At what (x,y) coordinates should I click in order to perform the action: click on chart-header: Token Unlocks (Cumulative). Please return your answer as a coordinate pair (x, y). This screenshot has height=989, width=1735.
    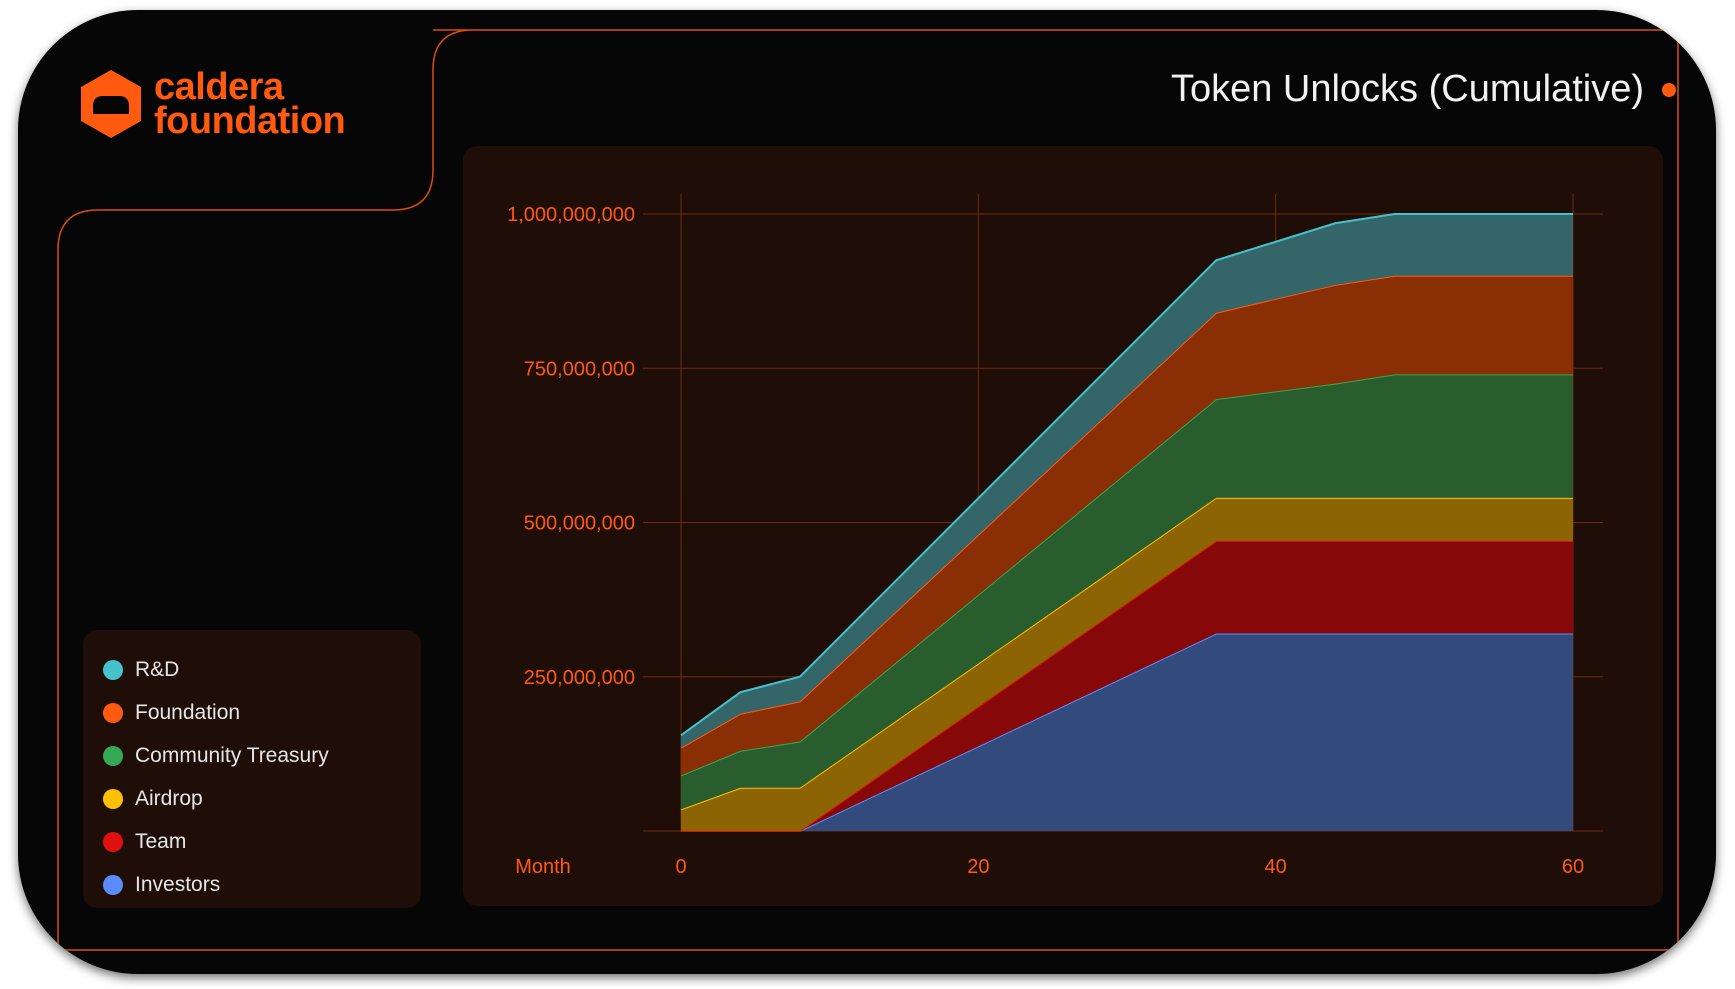
    Looking at the image, I should click on (1423, 89).